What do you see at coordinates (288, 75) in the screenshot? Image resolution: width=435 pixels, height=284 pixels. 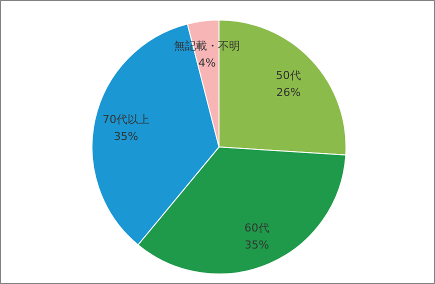 I see `slice-label: 50代` at bounding box center [288, 75].